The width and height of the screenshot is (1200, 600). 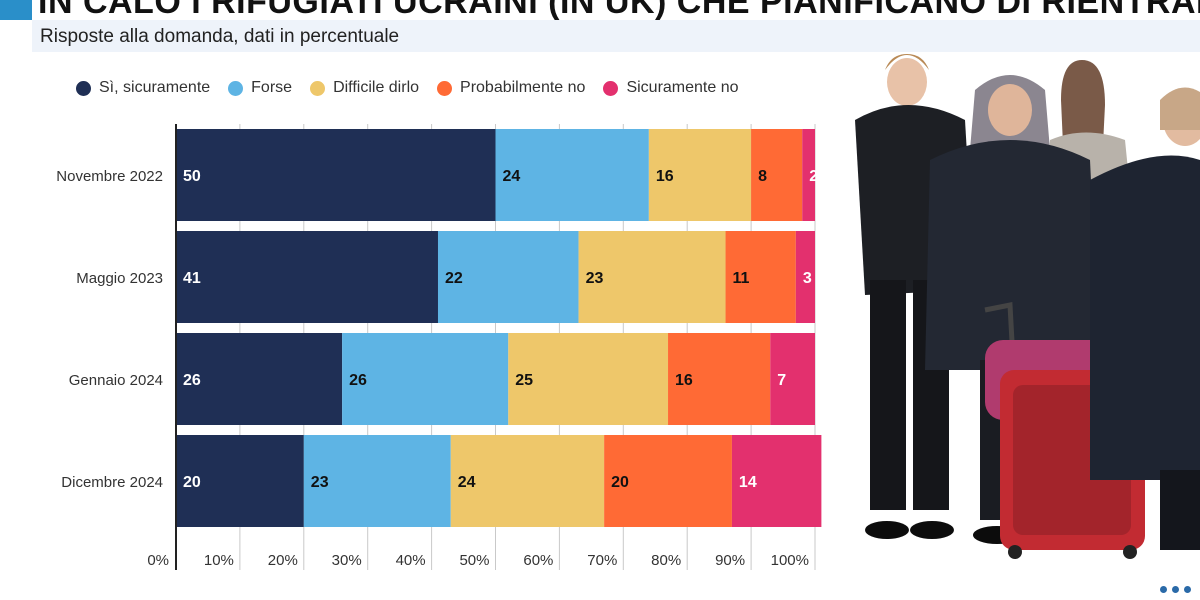 What do you see at coordinates (538, 560) in the screenshot?
I see `x-tick-label: 60%` at bounding box center [538, 560].